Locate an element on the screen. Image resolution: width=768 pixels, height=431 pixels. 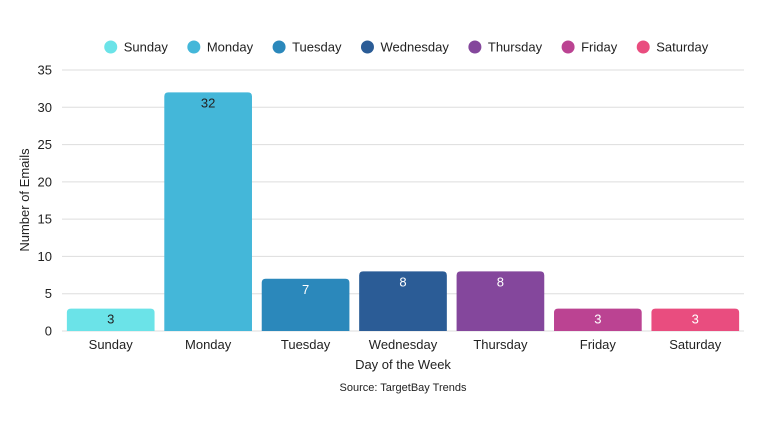
x-tick-label: Friday is located at coordinates (598, 344).